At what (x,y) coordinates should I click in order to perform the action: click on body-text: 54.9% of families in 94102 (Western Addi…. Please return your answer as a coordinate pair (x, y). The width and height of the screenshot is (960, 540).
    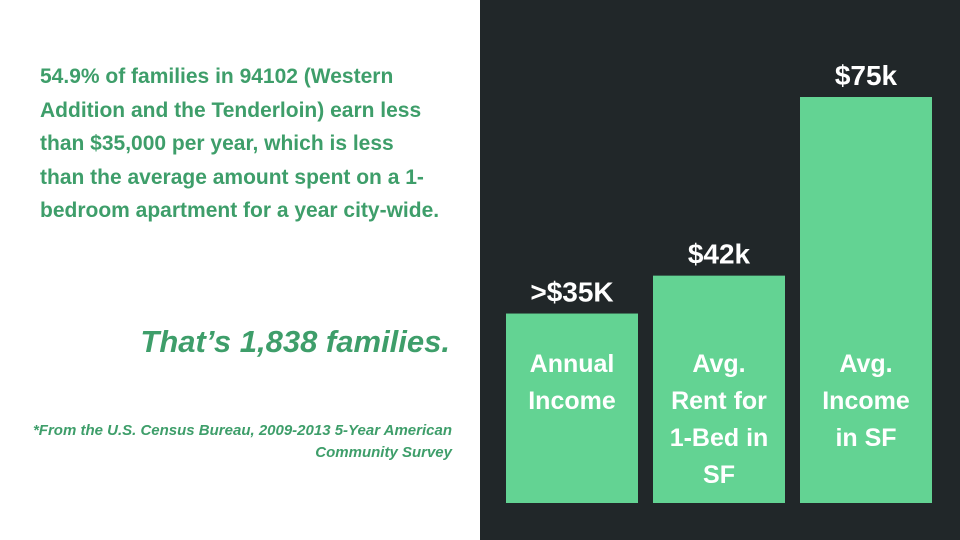
    Looking at the image, I should click on (240, 143).